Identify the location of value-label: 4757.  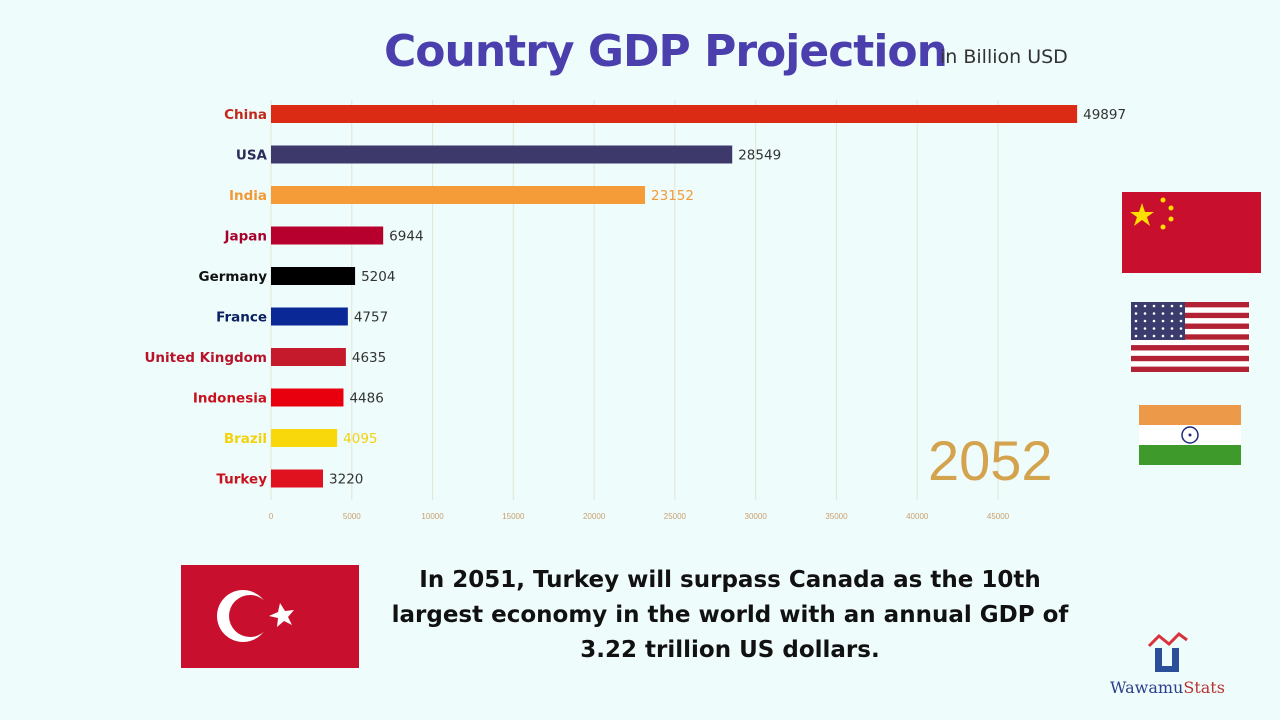
(371, 318).